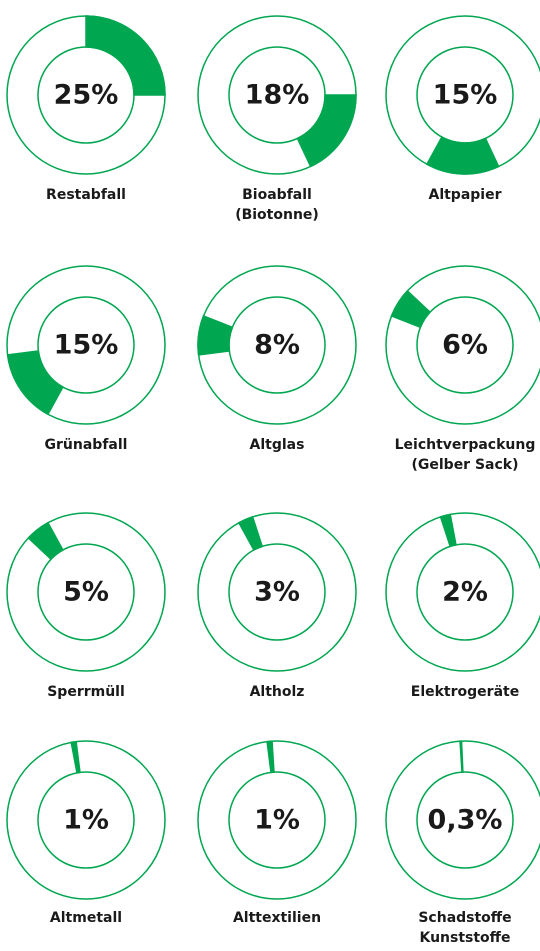  What do you see at coordinates (86, 918) in the screenshot?
I see `category-label: Altmetall` at bounding box center [86, 918].